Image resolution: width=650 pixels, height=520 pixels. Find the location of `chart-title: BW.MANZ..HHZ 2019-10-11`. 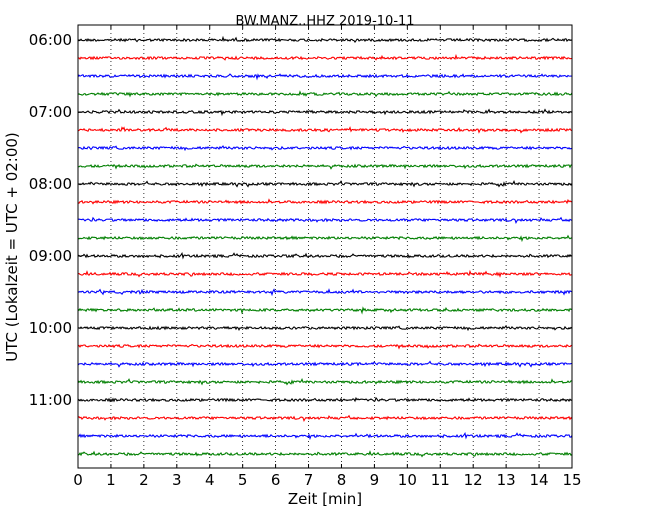

chart-title: BW.MANZ..HHZ 2019-10-11 is located at coordinates (324, 21).